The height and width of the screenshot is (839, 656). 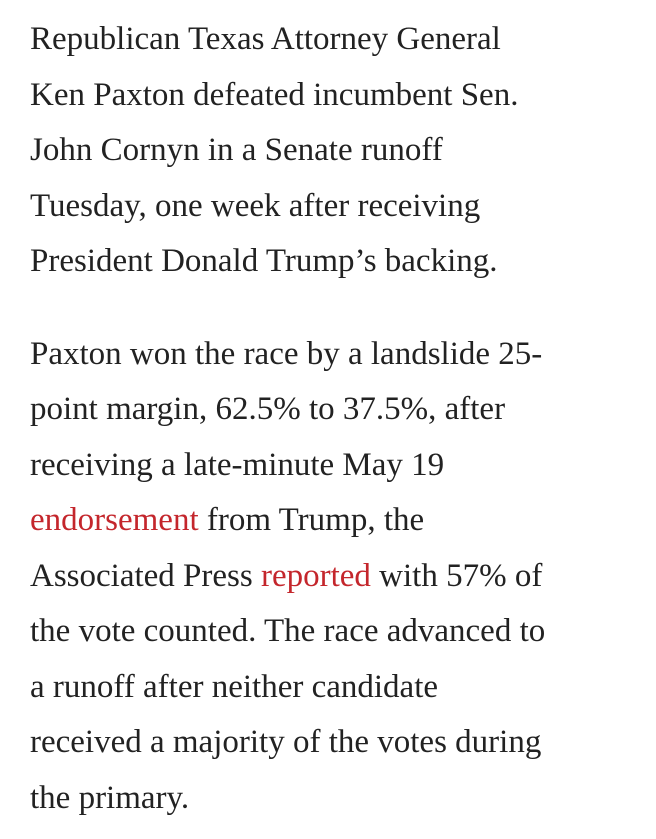 I want to click on text-line: Tuesday, one week after receiving, so click(x=343, y=207).